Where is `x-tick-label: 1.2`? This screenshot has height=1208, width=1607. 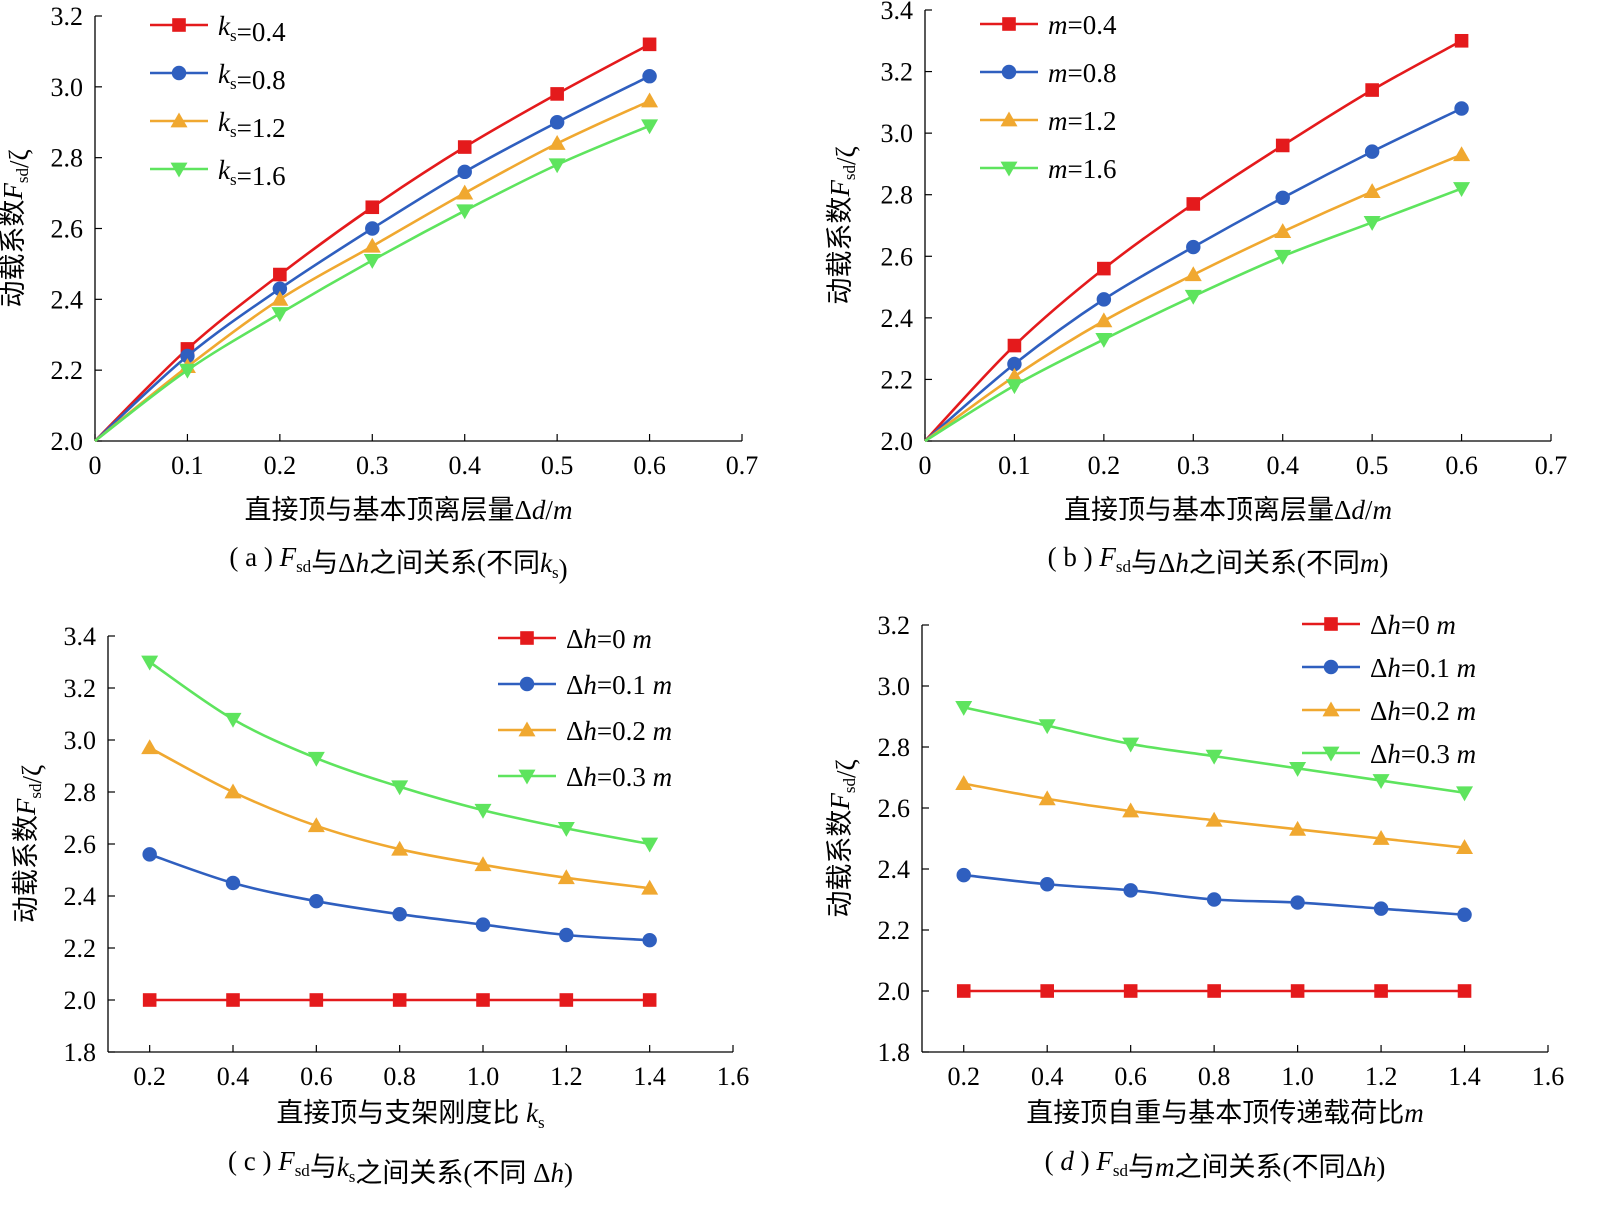 x-tick-label: 1.2 is located at coordinates (566, 1076).